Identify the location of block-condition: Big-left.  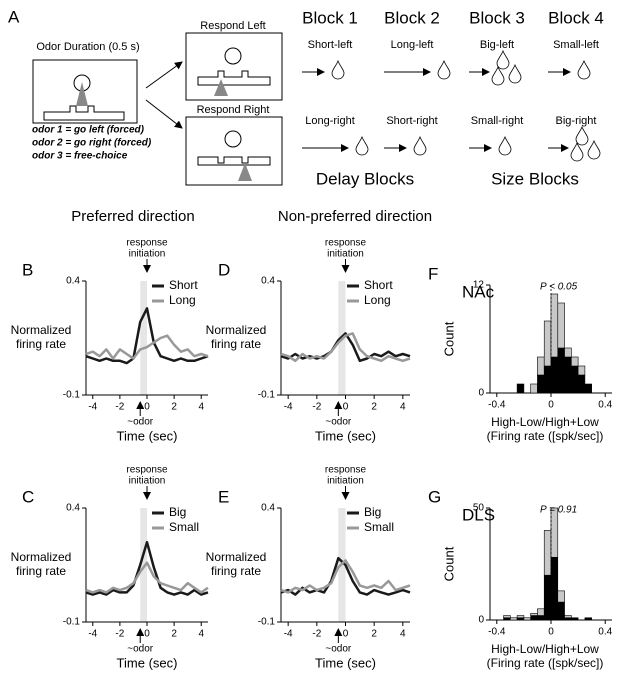
(497, 45).